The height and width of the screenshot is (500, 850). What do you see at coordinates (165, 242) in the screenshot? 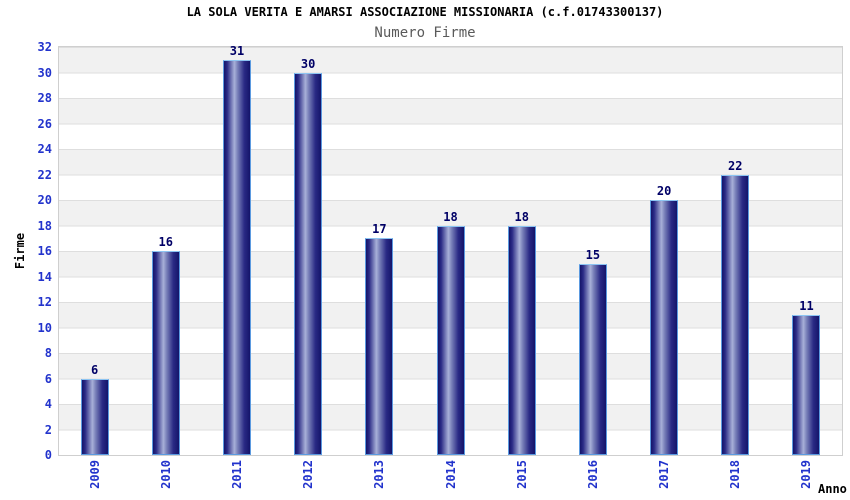
I see `bar-value-label: 16` at bounding box center [165, 242].